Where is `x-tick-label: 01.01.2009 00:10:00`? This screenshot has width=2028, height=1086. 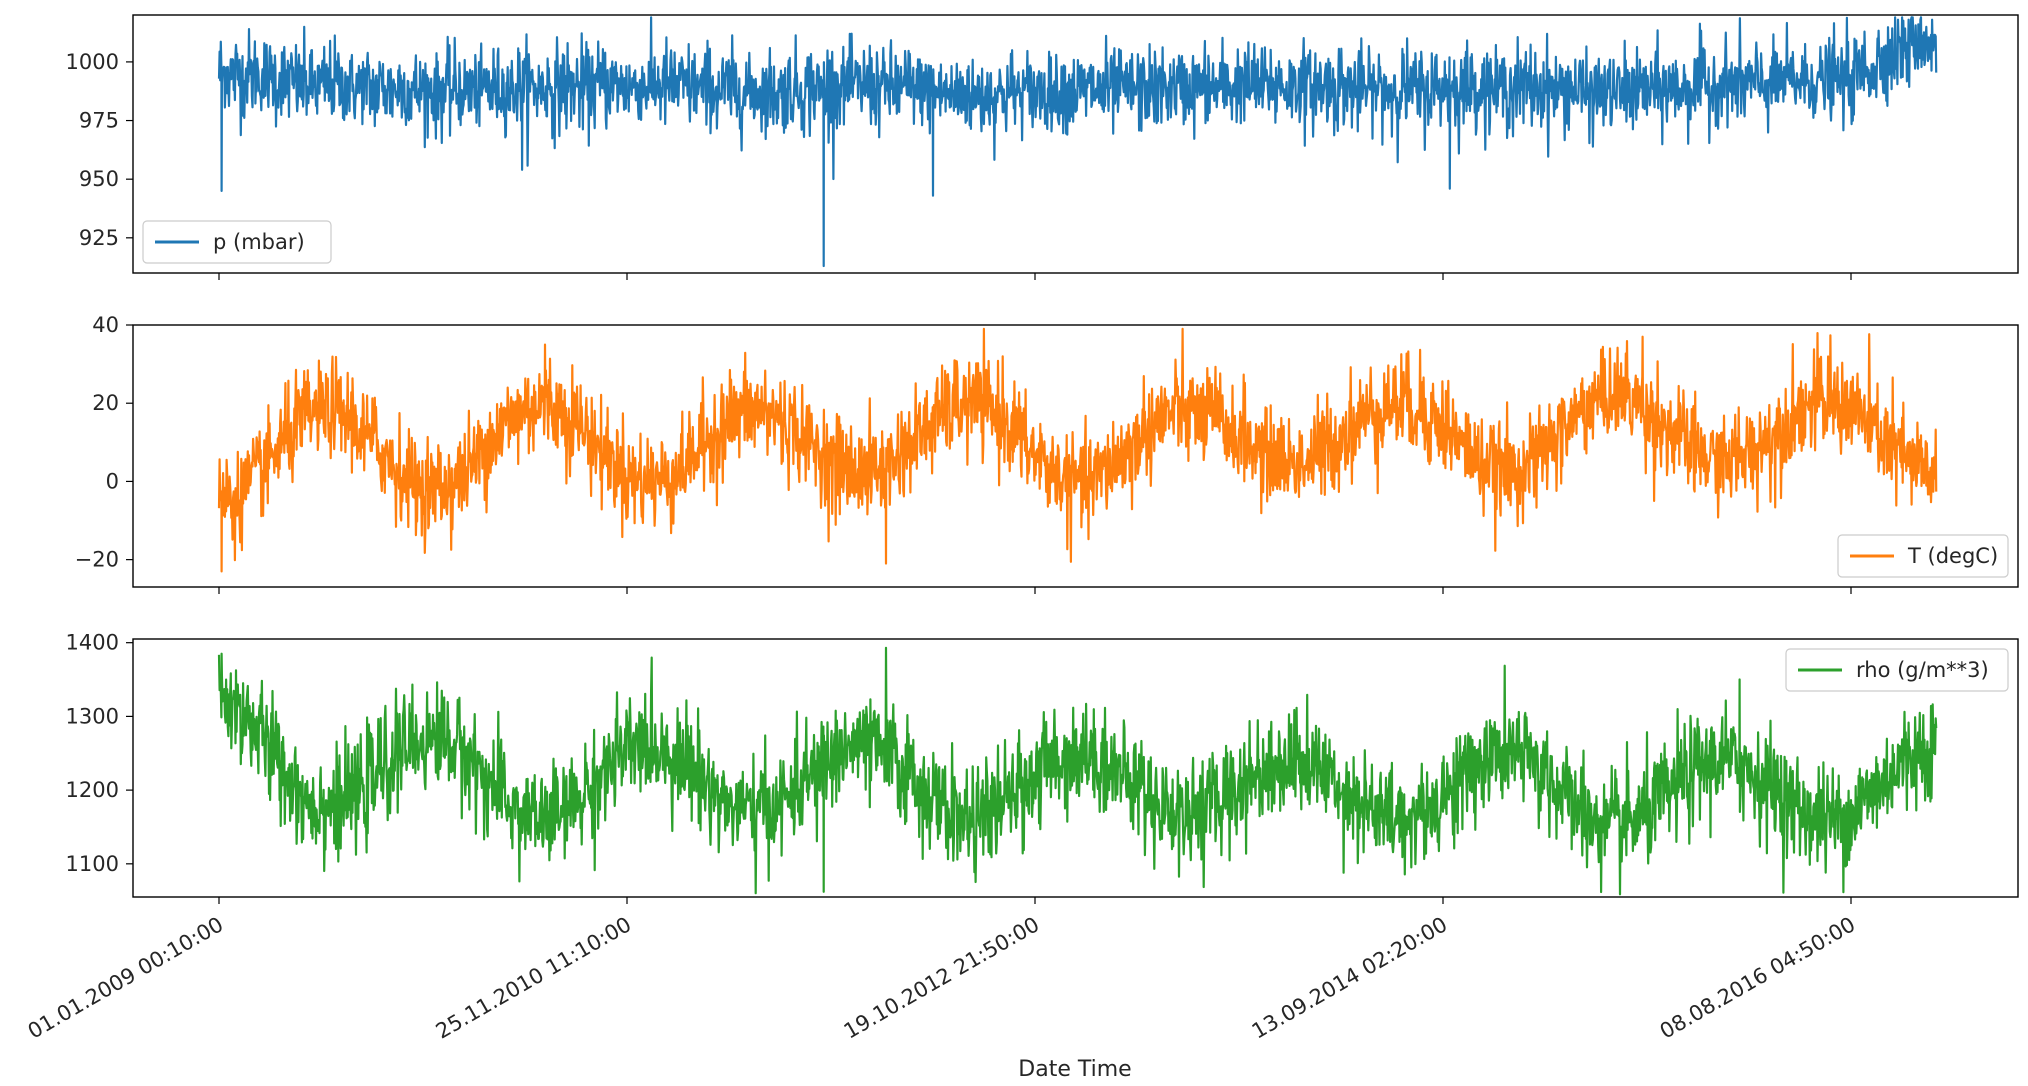 x-tick-label: 01.01.2009 00:10:00 is located at coordinates (126, 977).